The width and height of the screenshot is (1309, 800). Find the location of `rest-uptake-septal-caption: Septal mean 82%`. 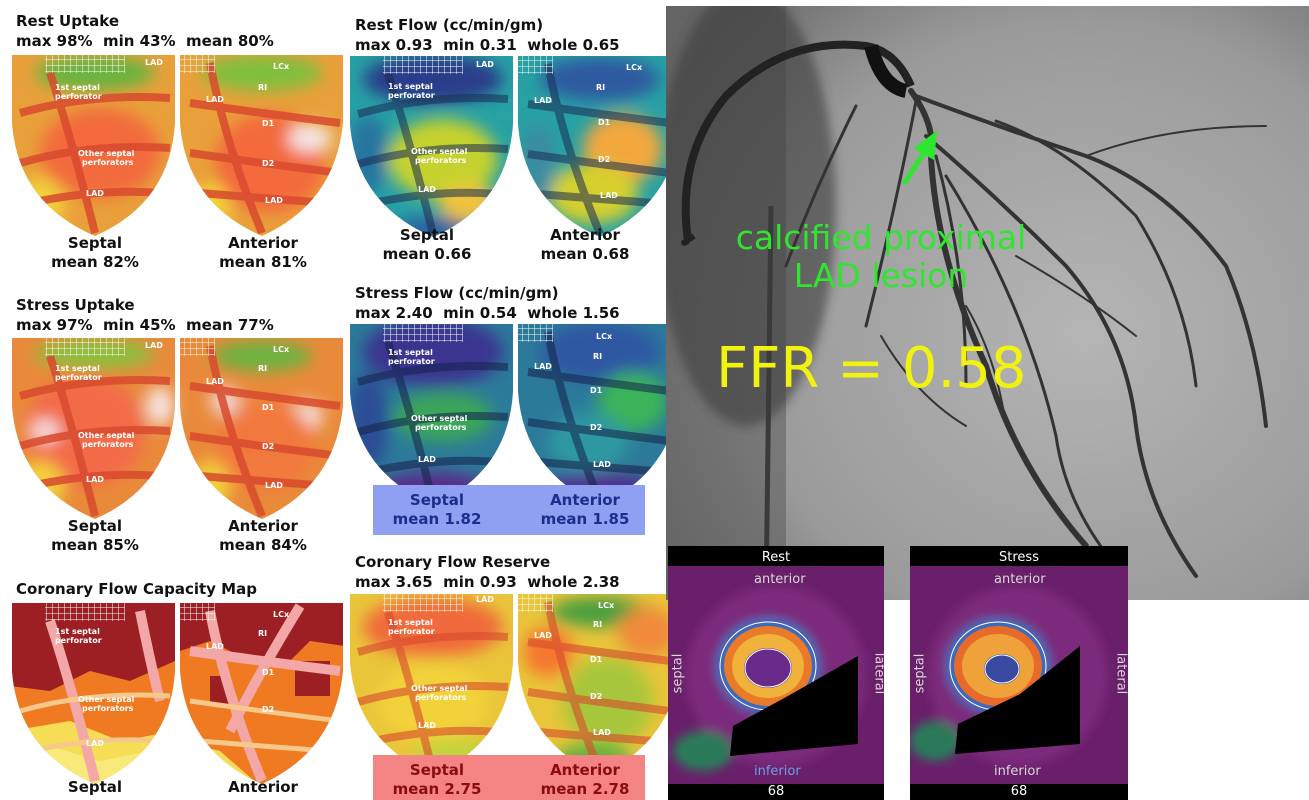

rest-uptake-septal-caption: Septal mean 82% is located at coordinates (95, 253).